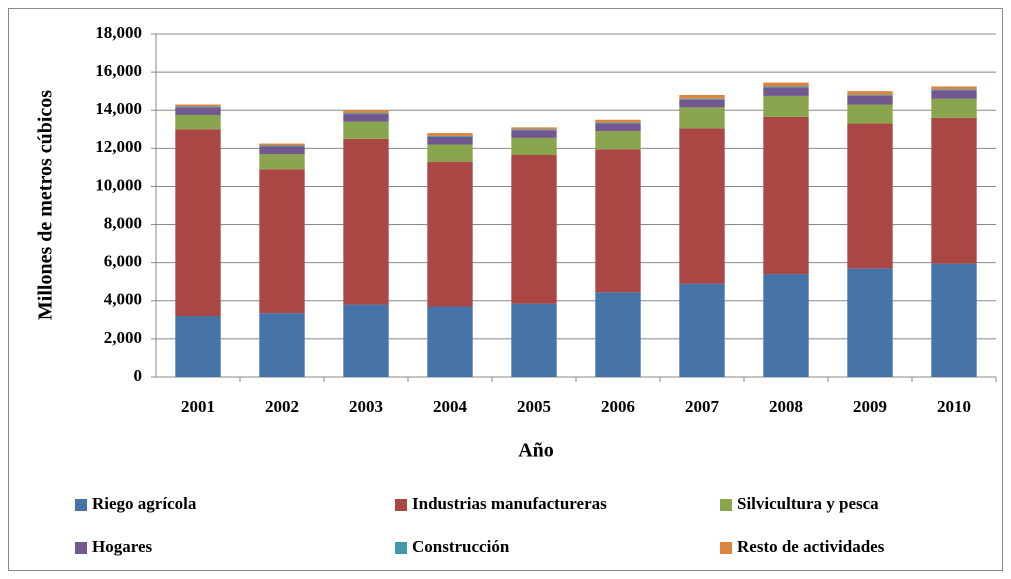  Describe the element at coordinates (811, 546) in the screenshot. I see `legend-label: Resto de actividades` at that location.